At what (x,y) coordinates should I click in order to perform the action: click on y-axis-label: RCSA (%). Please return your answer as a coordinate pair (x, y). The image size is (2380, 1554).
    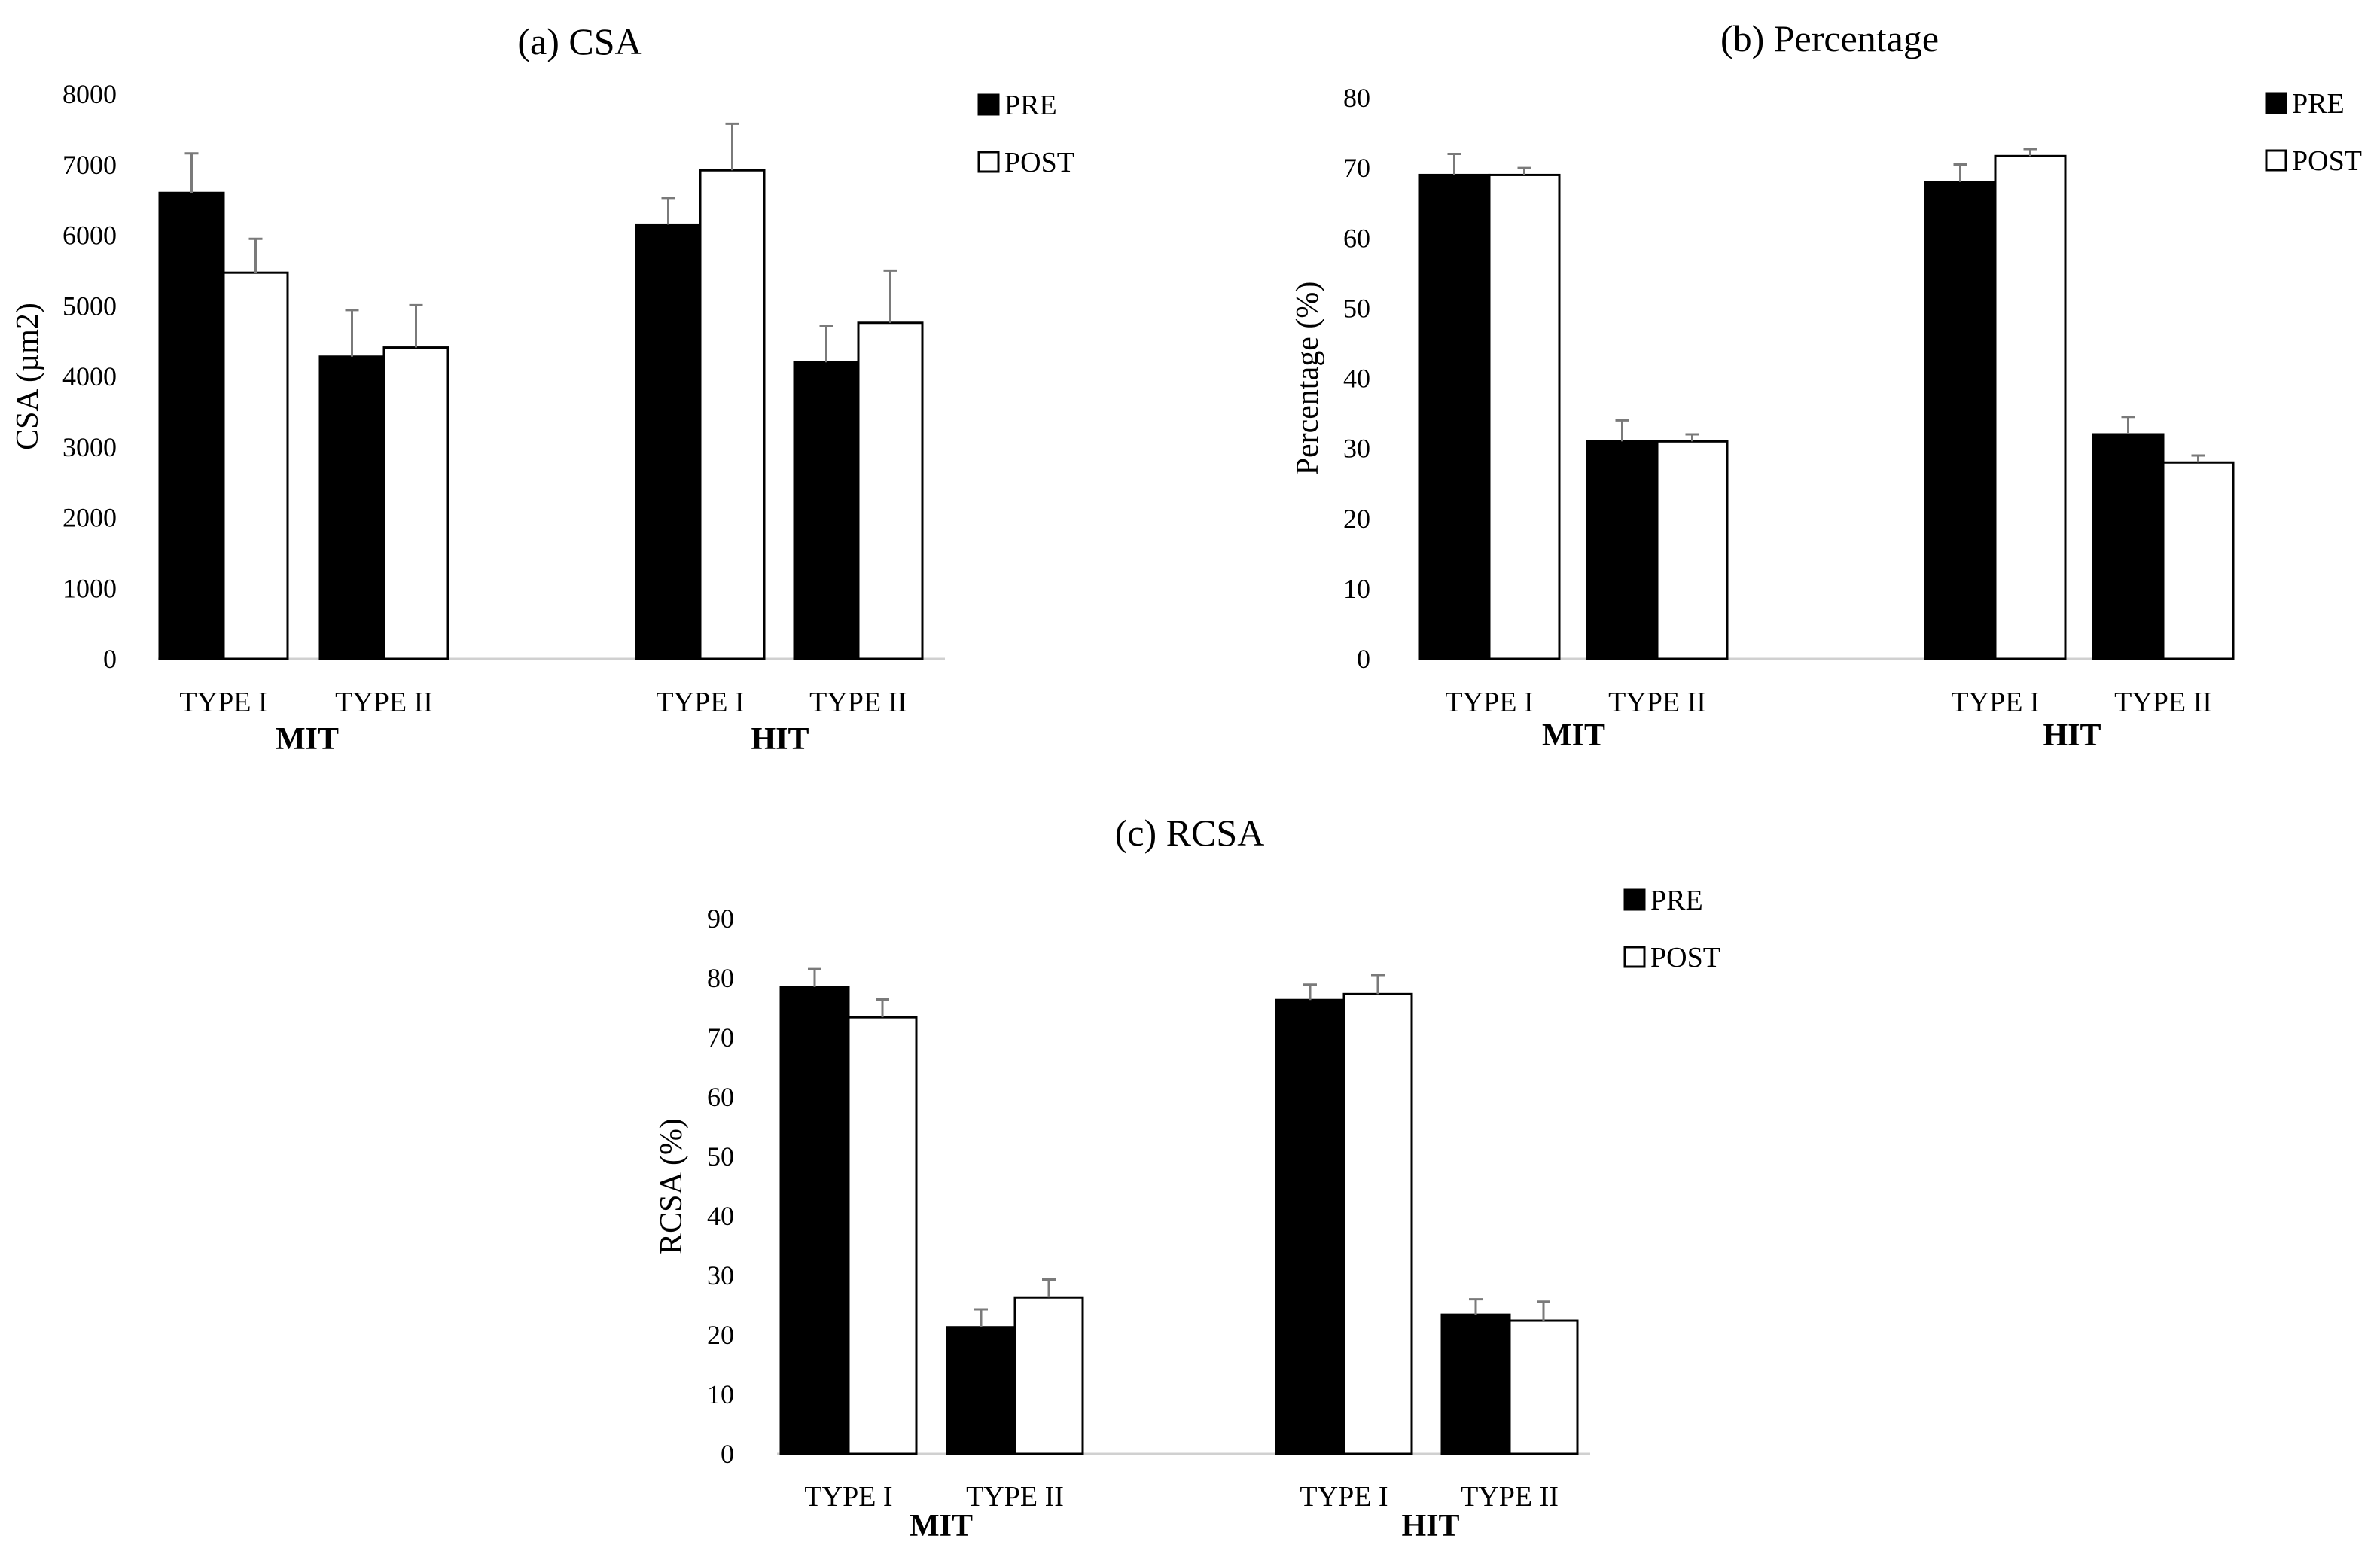
    Looking at the image, I should click on (671, 1186).